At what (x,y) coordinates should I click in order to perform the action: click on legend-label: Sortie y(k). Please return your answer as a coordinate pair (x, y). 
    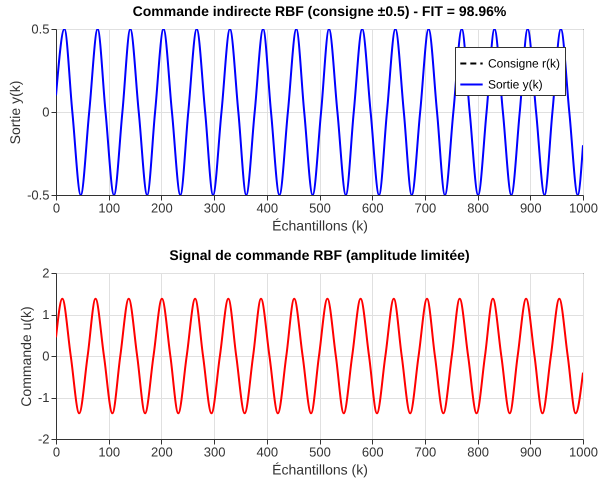
    Looking at the image, I should click on (515, 85).